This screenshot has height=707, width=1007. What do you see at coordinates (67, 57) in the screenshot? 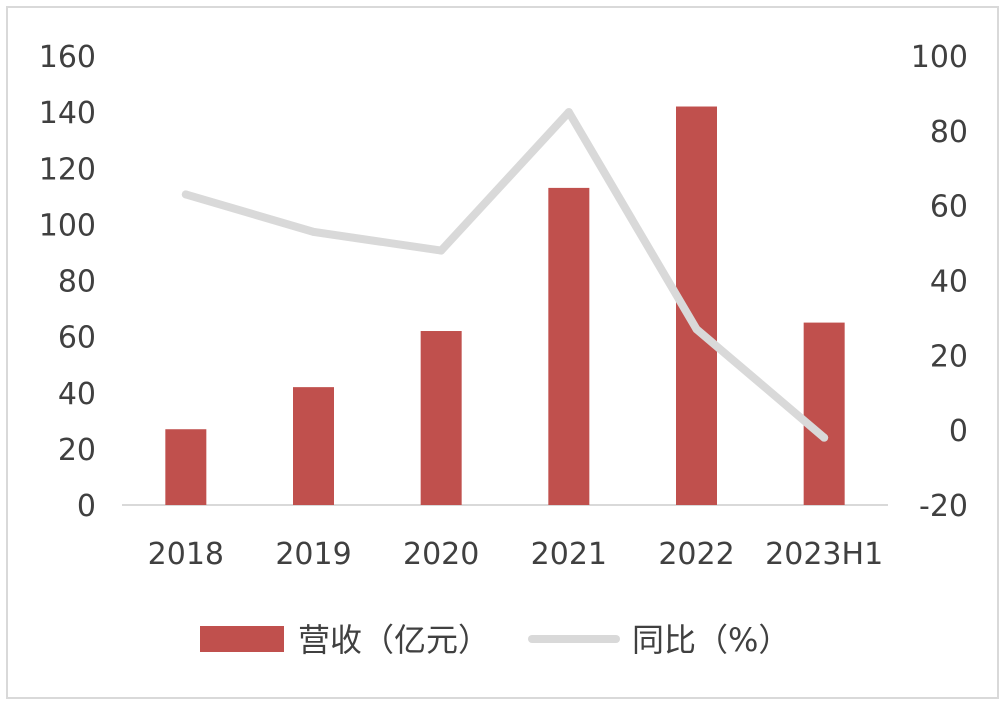
I see `left-tick-label: 160` at bounding box center [67, 57].